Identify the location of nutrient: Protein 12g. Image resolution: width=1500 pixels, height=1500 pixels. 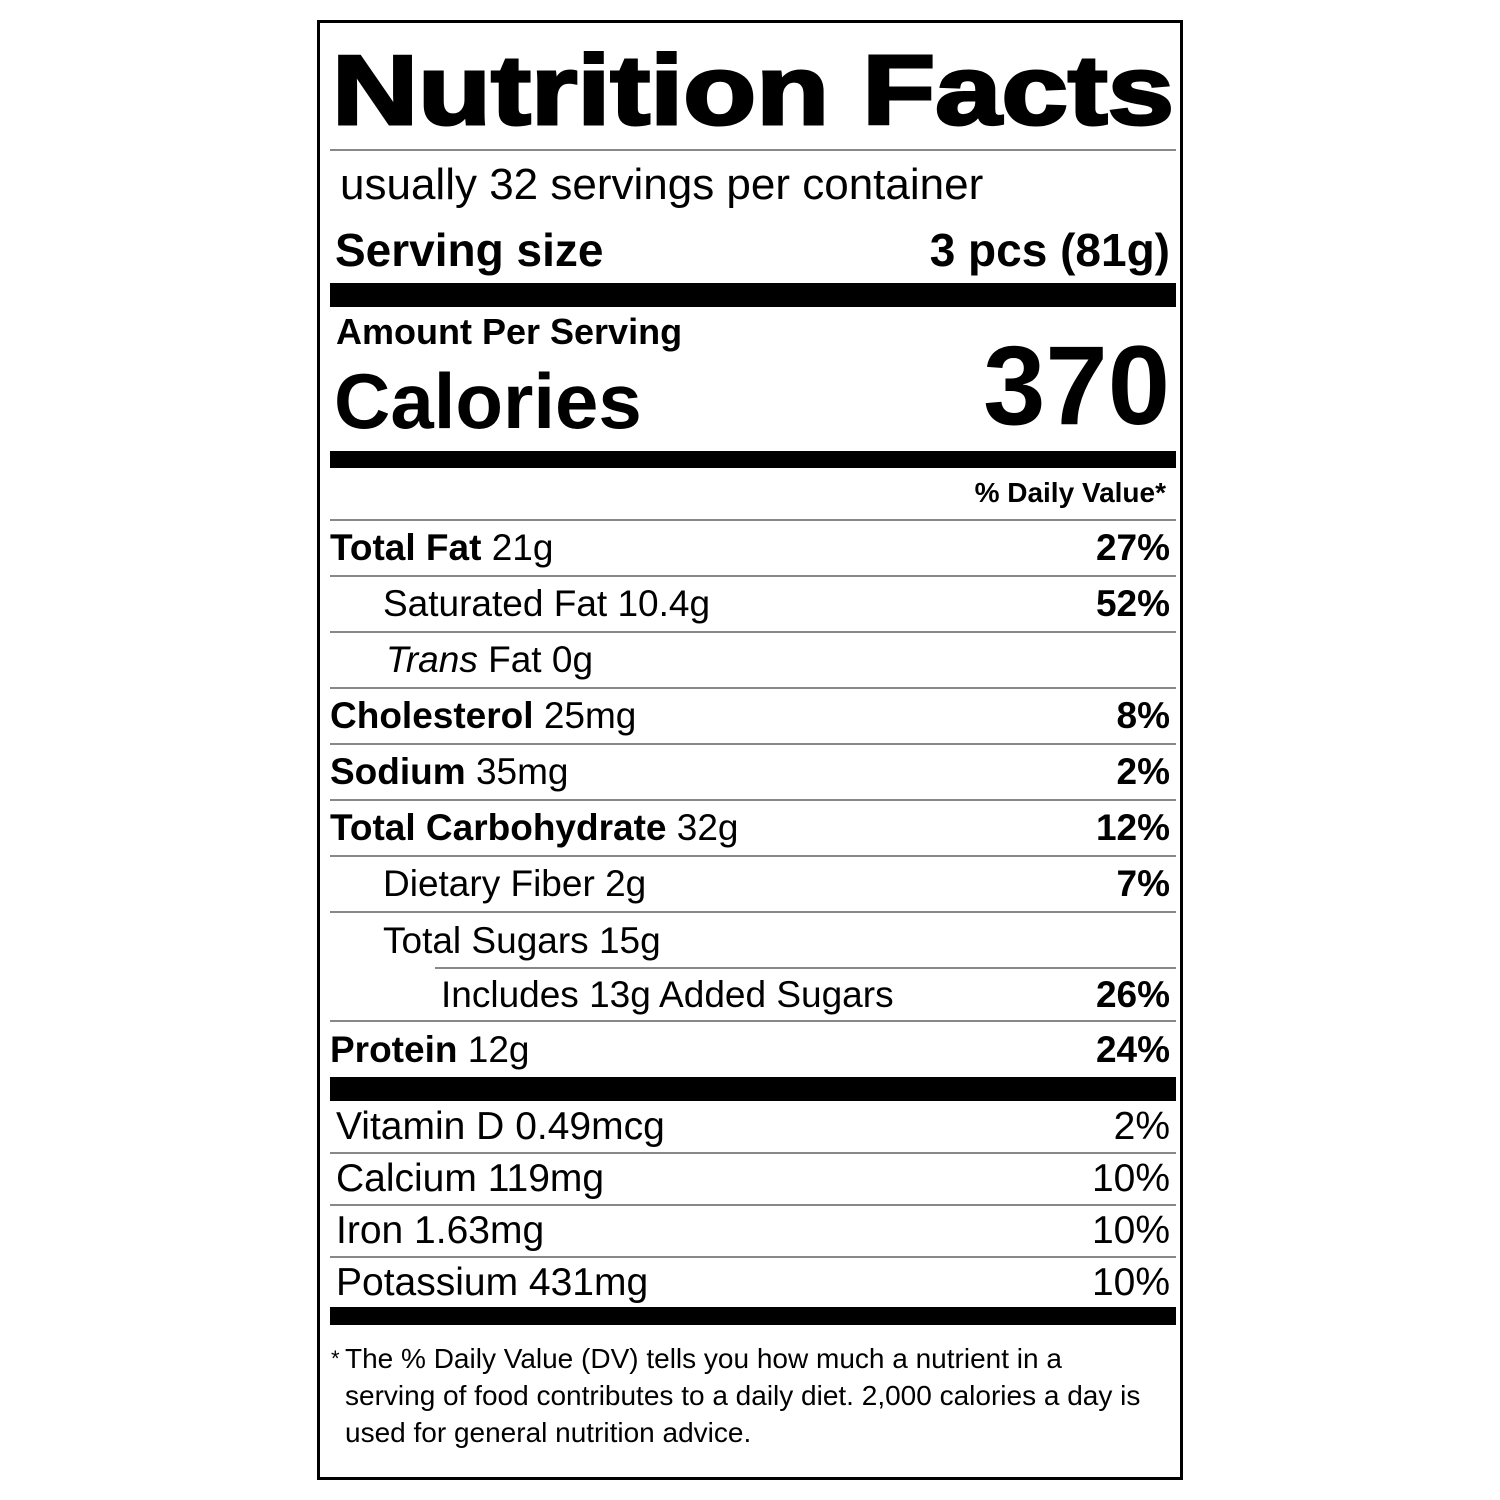
(429, 1050).